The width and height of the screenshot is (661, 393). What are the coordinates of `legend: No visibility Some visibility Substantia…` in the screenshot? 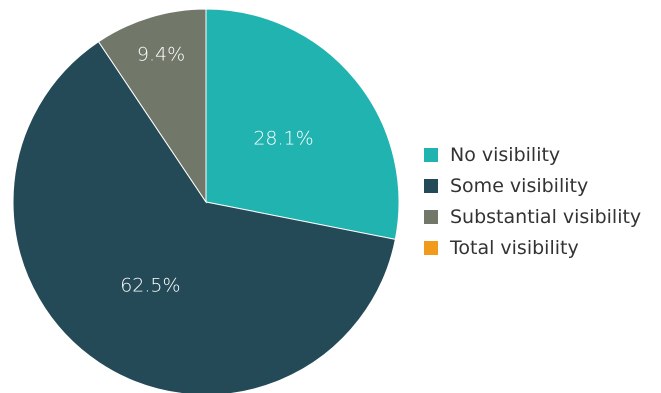 It's located at (532, 201).